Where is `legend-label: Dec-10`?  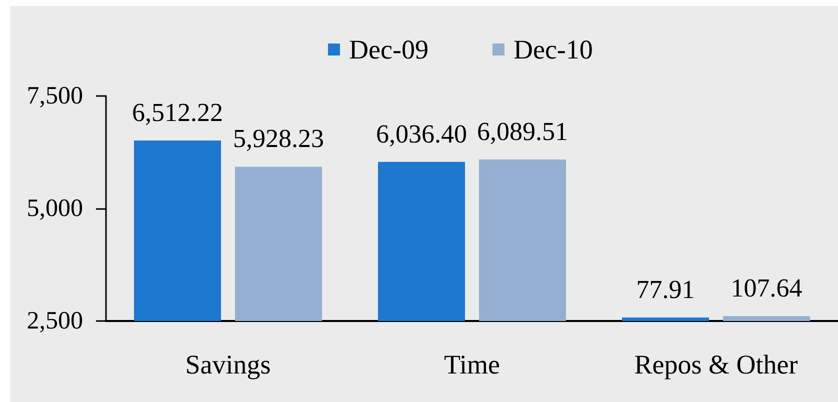
legend-label: Dec-10 is located at coordinates (553, 49).